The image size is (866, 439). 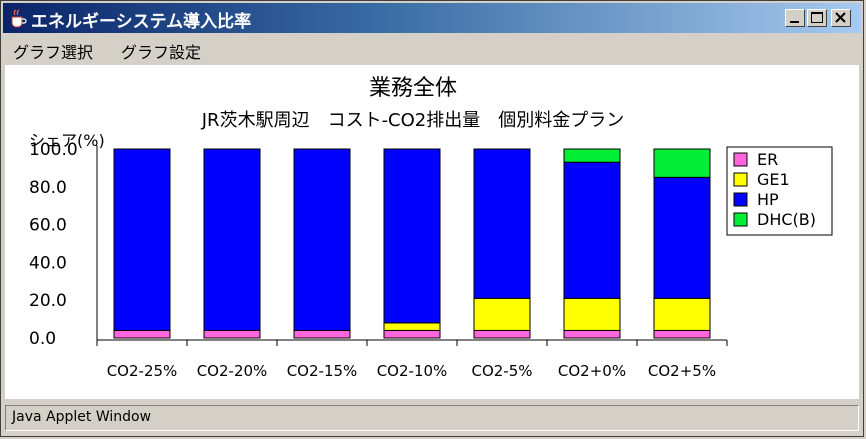 I want to click on minimize-icon, so click(x=794, y=22).